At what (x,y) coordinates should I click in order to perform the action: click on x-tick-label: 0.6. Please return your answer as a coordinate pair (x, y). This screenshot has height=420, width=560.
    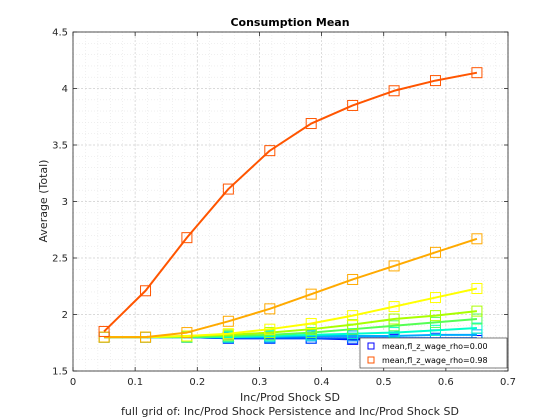
    Looking at the image, I should click on (446, 382).